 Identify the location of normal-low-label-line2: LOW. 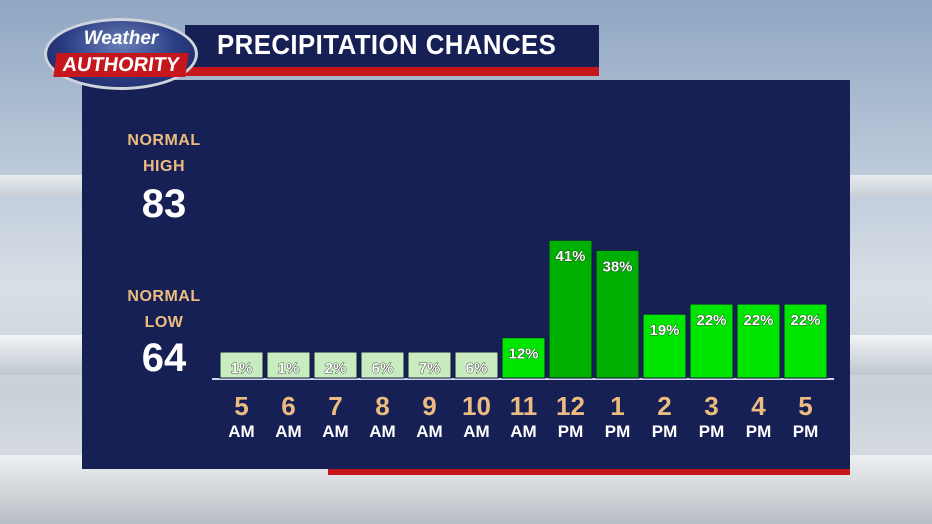
(164, 322).